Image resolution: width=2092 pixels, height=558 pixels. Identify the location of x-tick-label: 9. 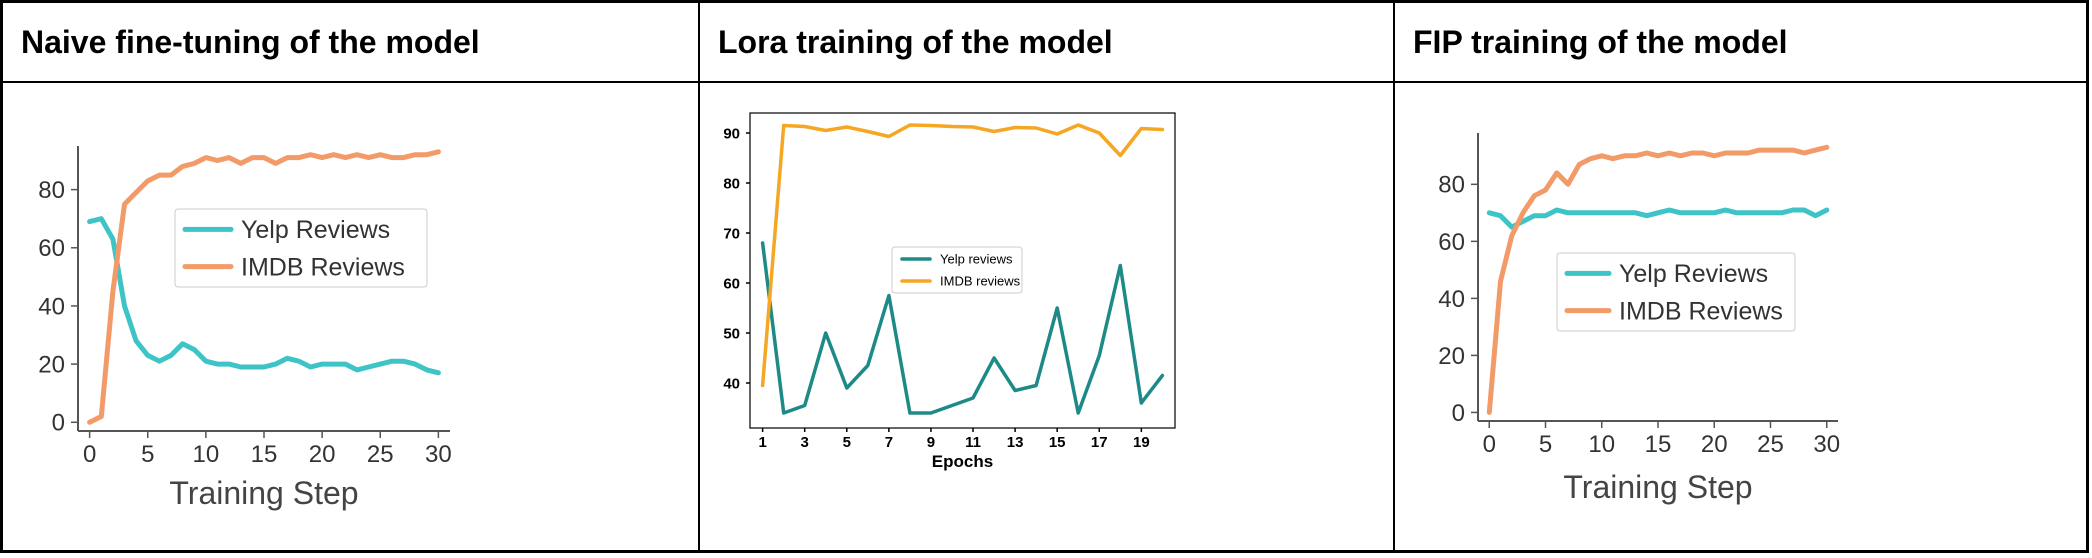
(931, 442).